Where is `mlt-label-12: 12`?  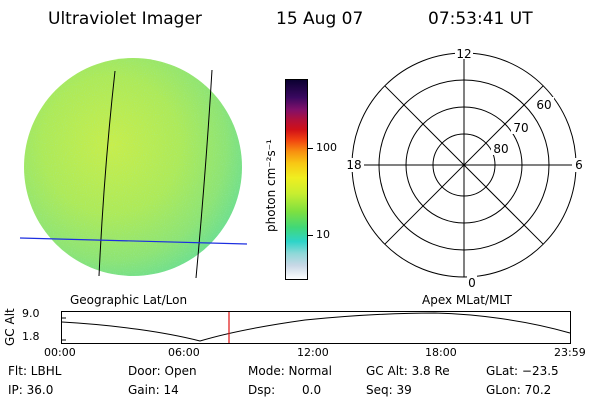 mlt-label-12: 12 is located at coordinates (463, 54).